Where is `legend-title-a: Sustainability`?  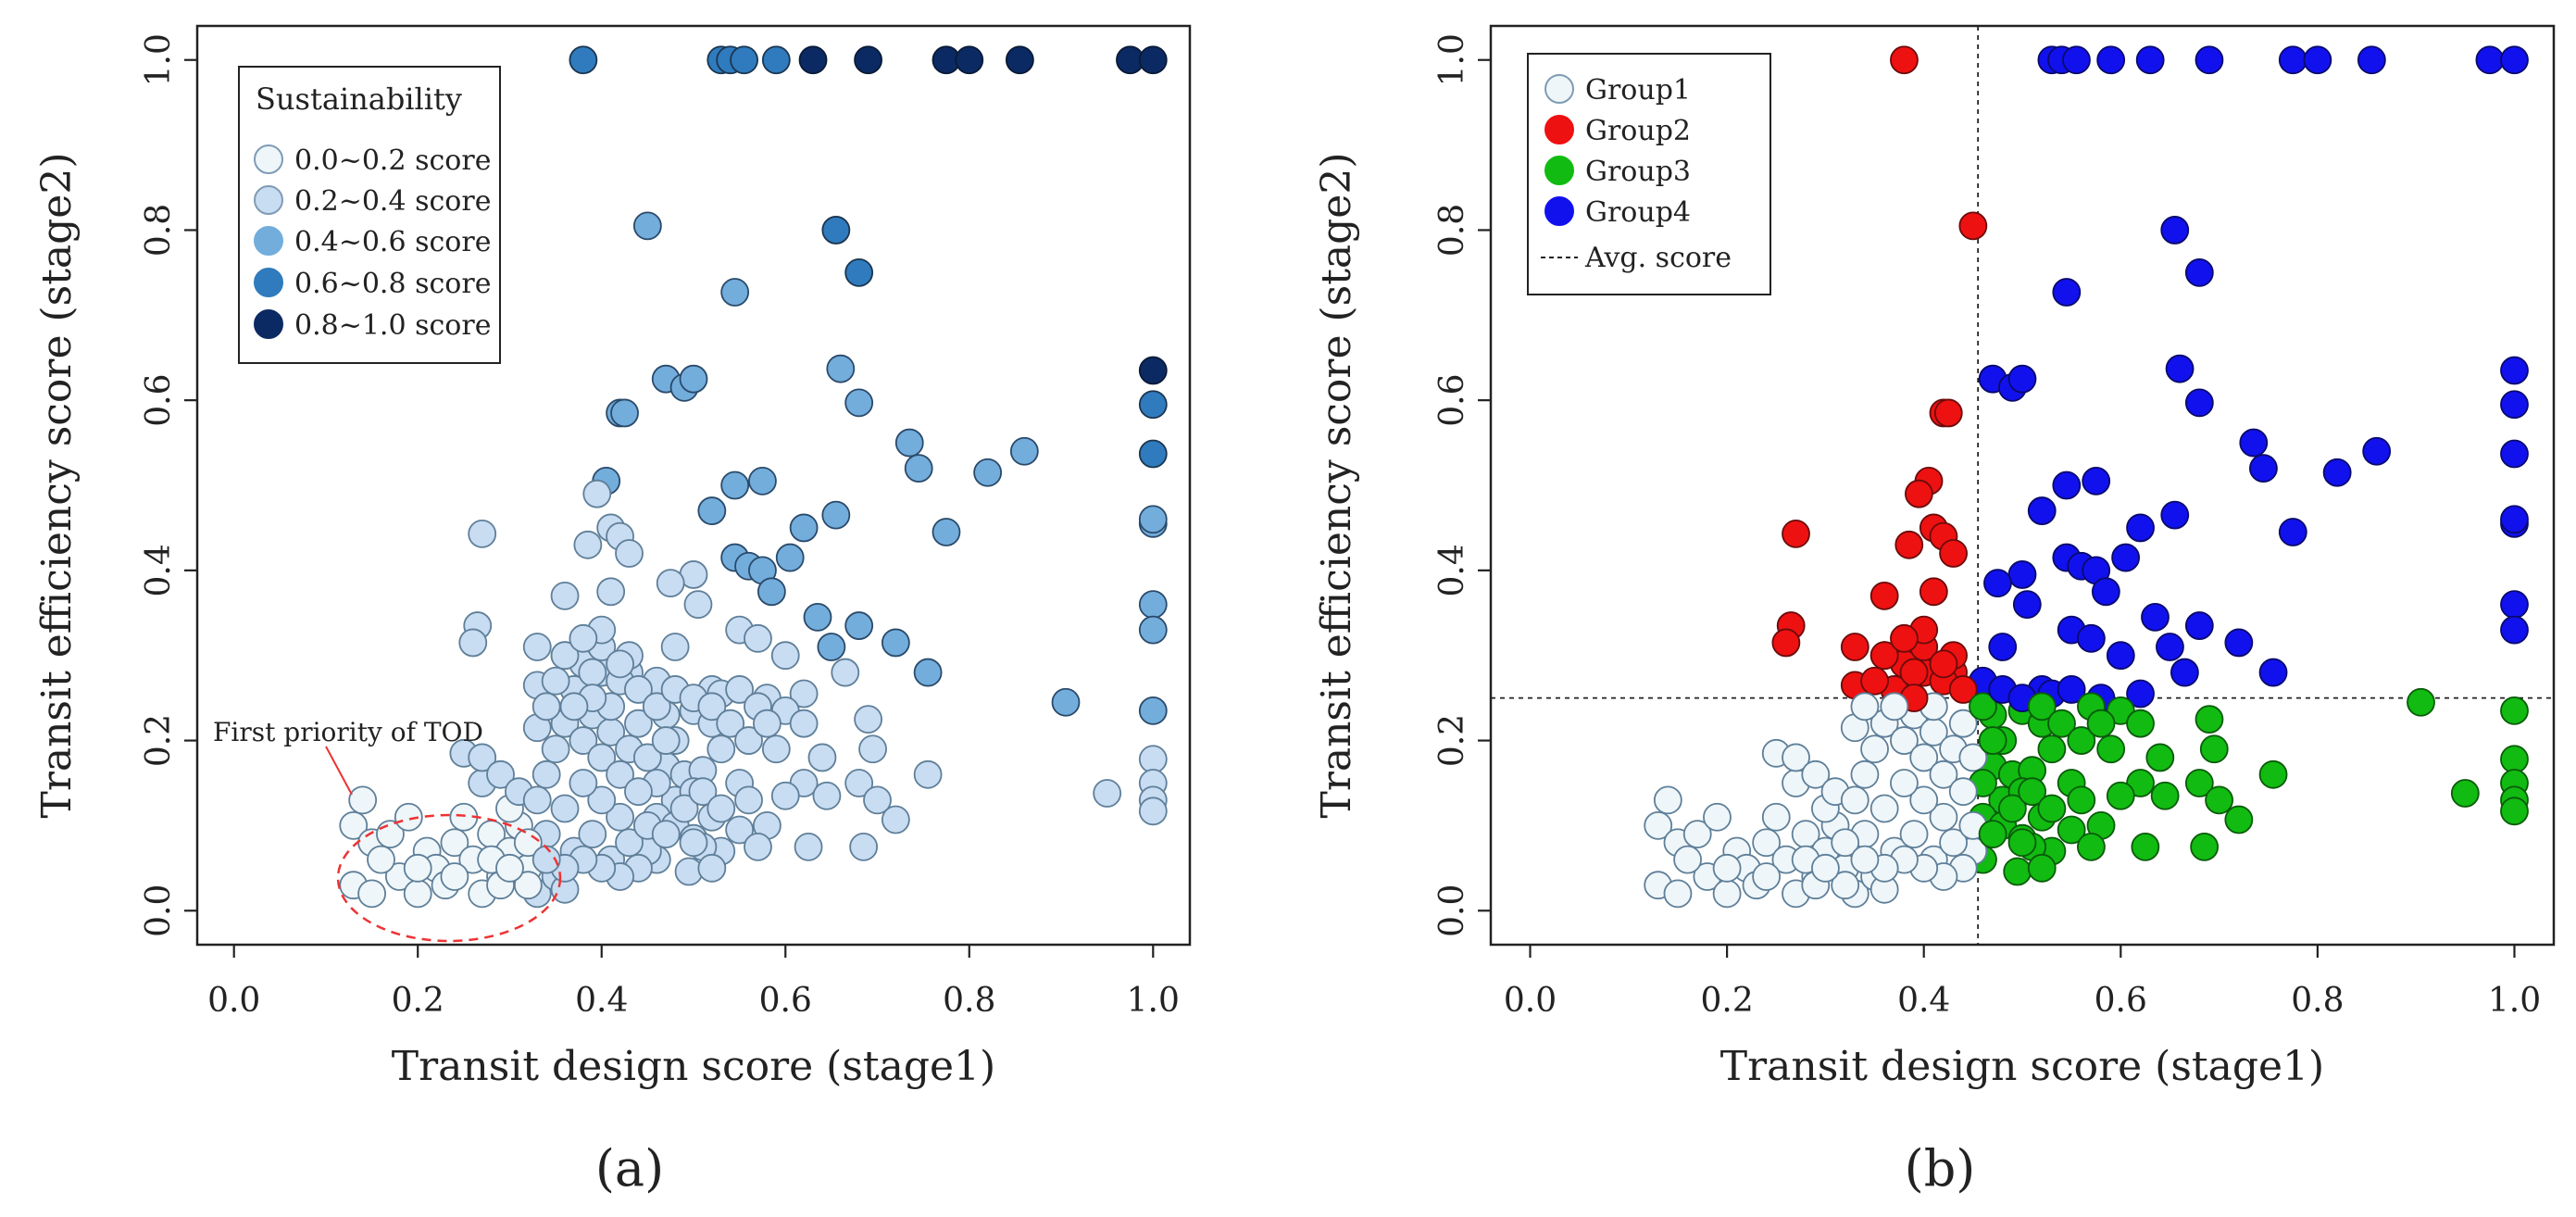
legend-title-a: Sustainability is located at coordinates (359, 99).